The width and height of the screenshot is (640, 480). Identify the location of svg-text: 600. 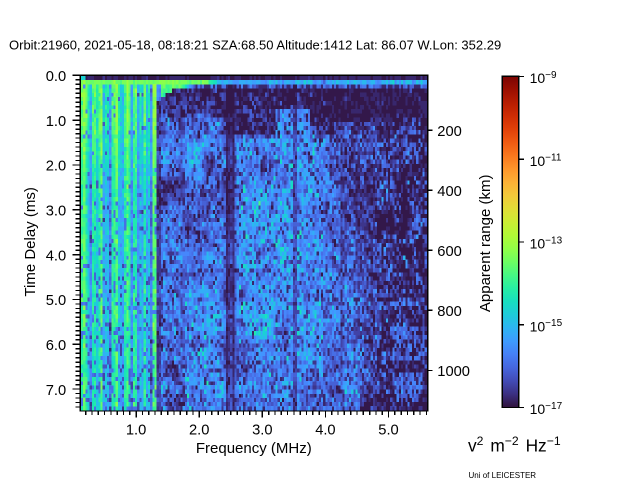
(449, 252).